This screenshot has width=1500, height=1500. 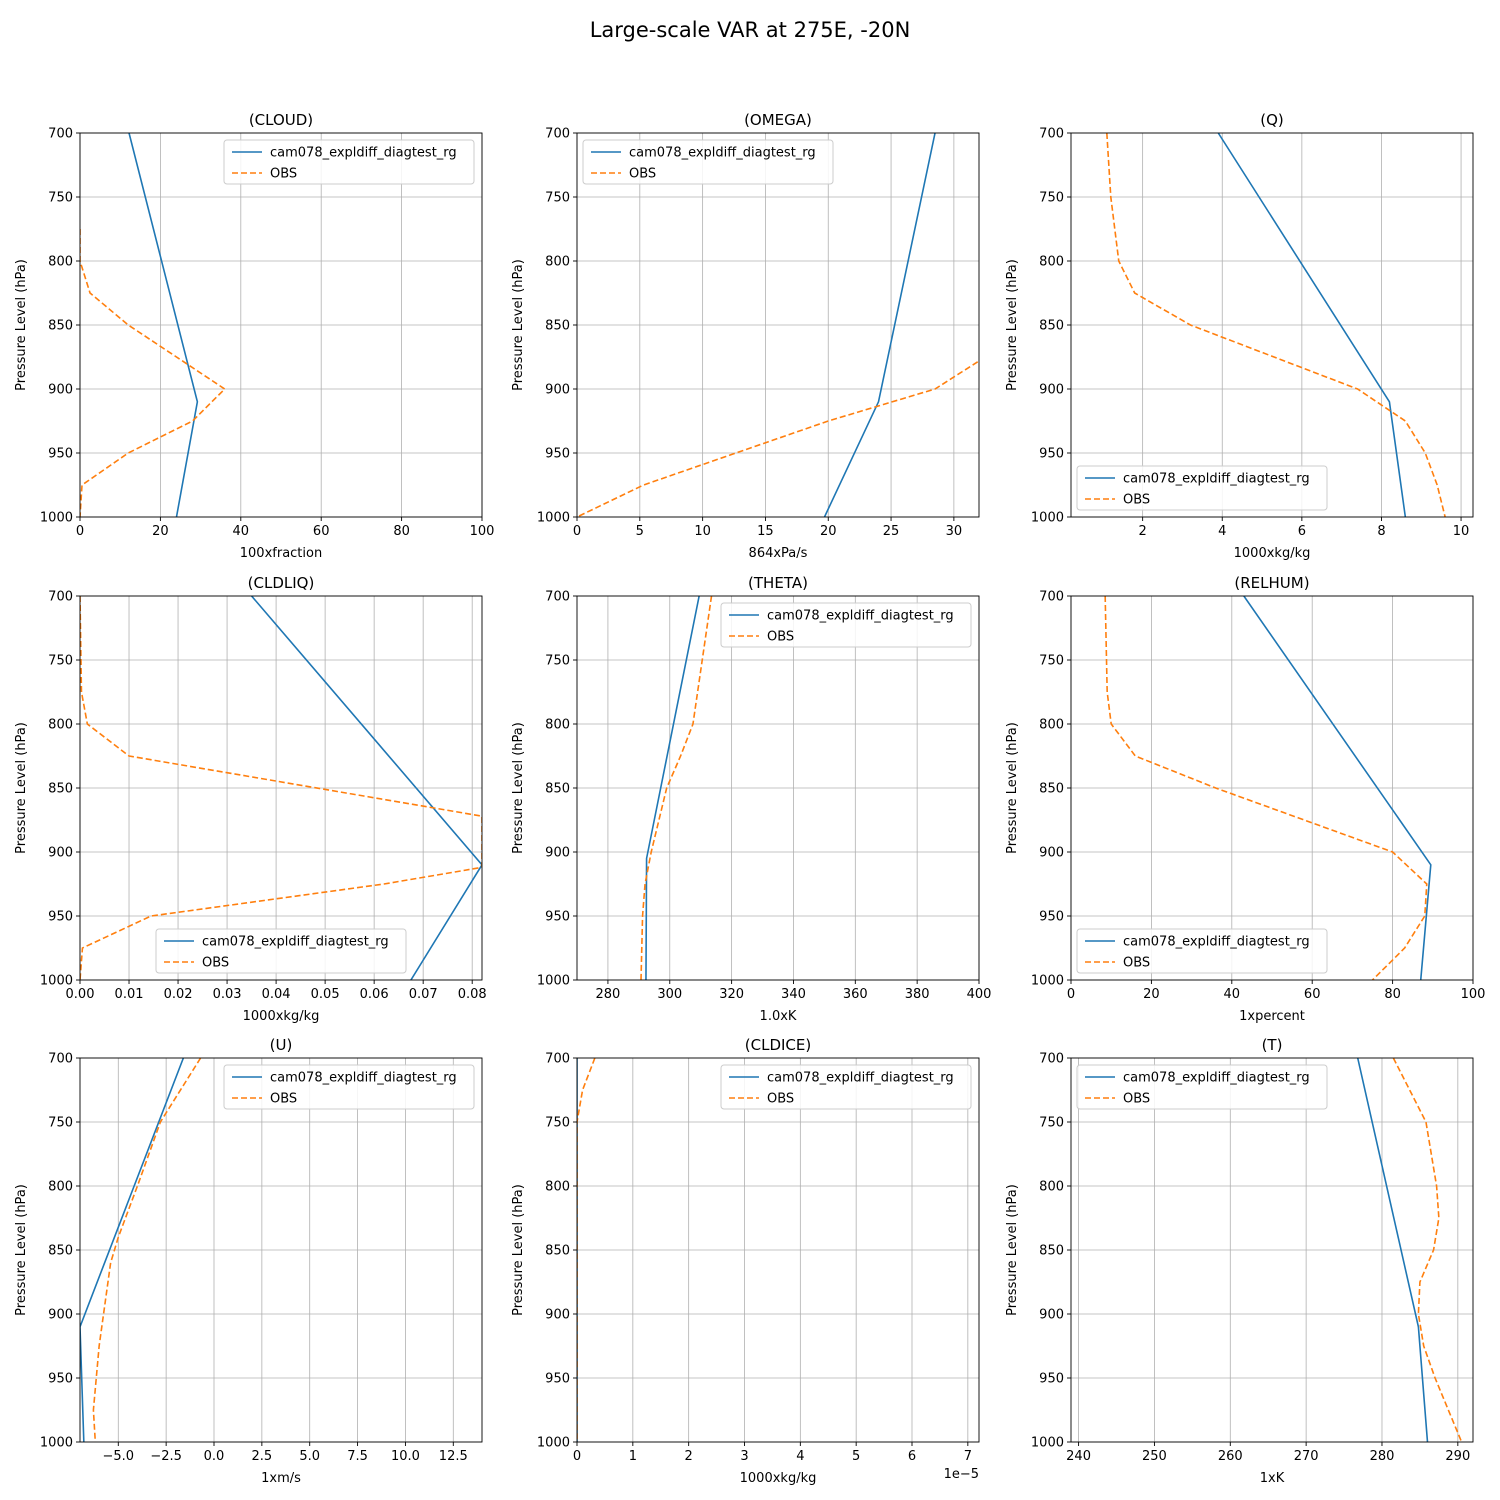 I want to click on x-tick-label: 5, so click(x=856, y=1456).